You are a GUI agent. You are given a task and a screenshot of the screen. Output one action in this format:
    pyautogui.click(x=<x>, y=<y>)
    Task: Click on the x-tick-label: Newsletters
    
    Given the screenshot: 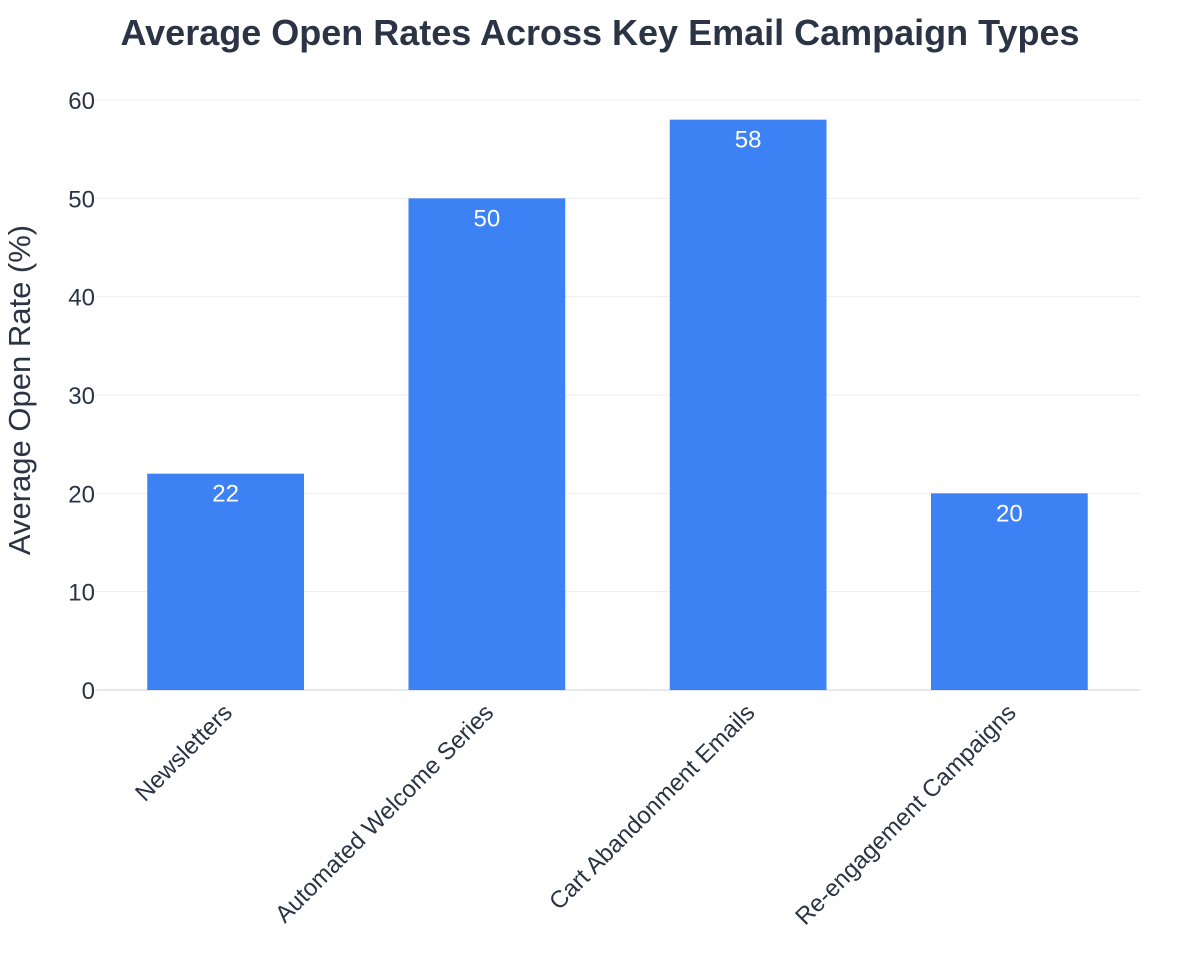 What is the action you would take?
    pyautogui.click(x=184, y=753)
    